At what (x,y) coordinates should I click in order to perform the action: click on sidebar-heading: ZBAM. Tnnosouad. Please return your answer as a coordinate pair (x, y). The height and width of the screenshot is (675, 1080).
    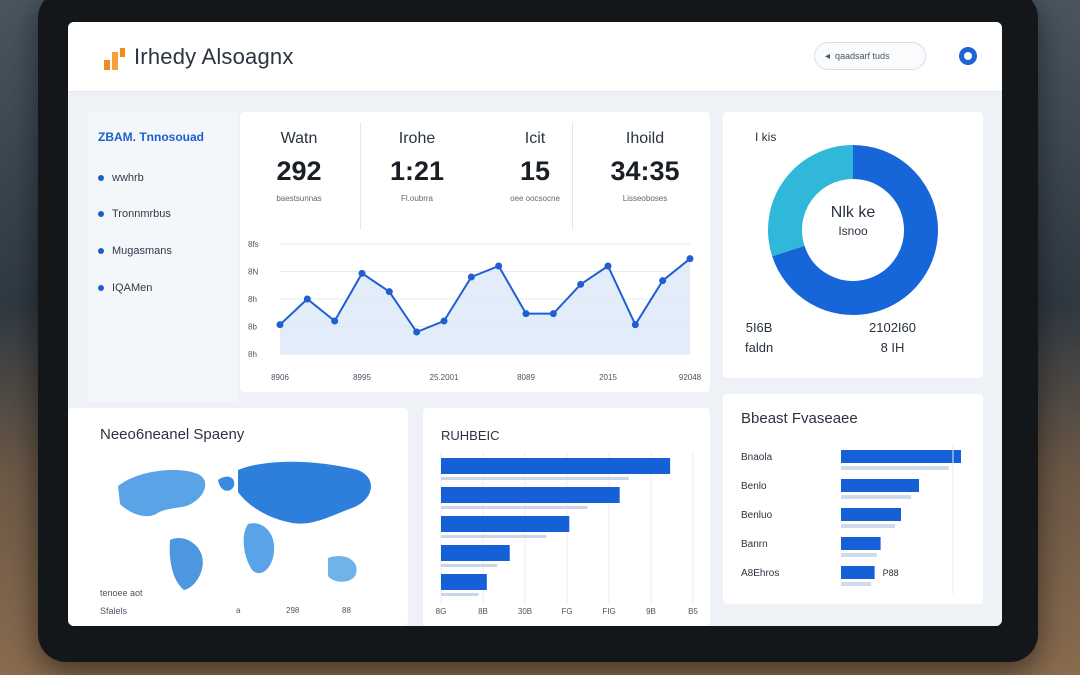
    Looking at the image, I should click on (151, 137).